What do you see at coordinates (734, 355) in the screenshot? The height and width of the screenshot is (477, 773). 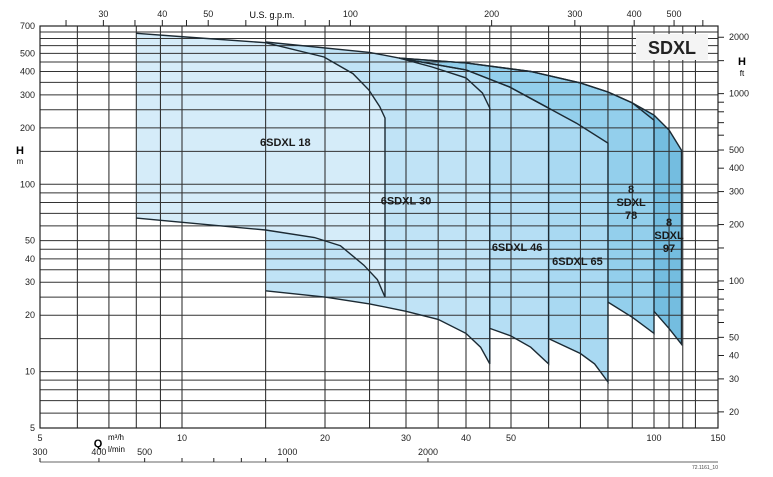 I see `right-tick-label: 40` at bounding box center [734, 355].